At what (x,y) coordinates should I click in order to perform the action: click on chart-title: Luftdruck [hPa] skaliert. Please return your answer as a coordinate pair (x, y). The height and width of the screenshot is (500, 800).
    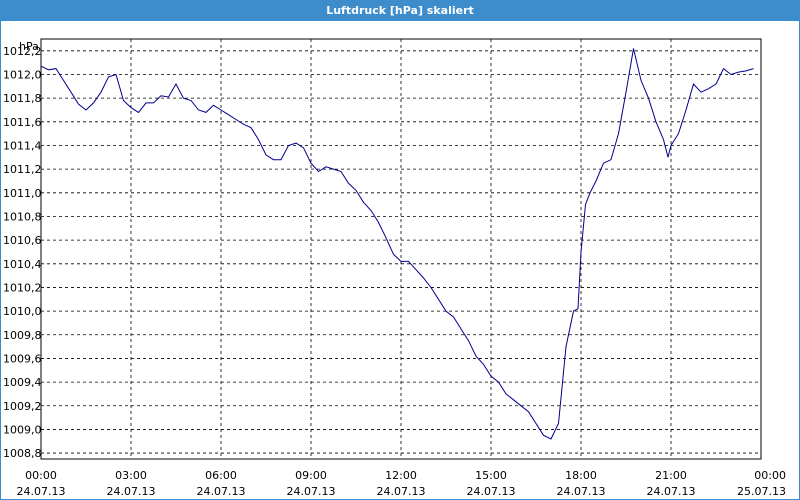
    Looking at the image, I should click on (400, 11).